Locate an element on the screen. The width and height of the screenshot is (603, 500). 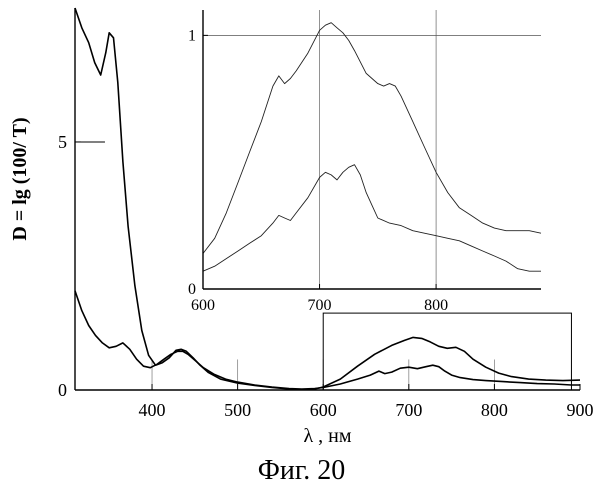
main-x-tick-label: 400 is located at coordinates (152, 410).